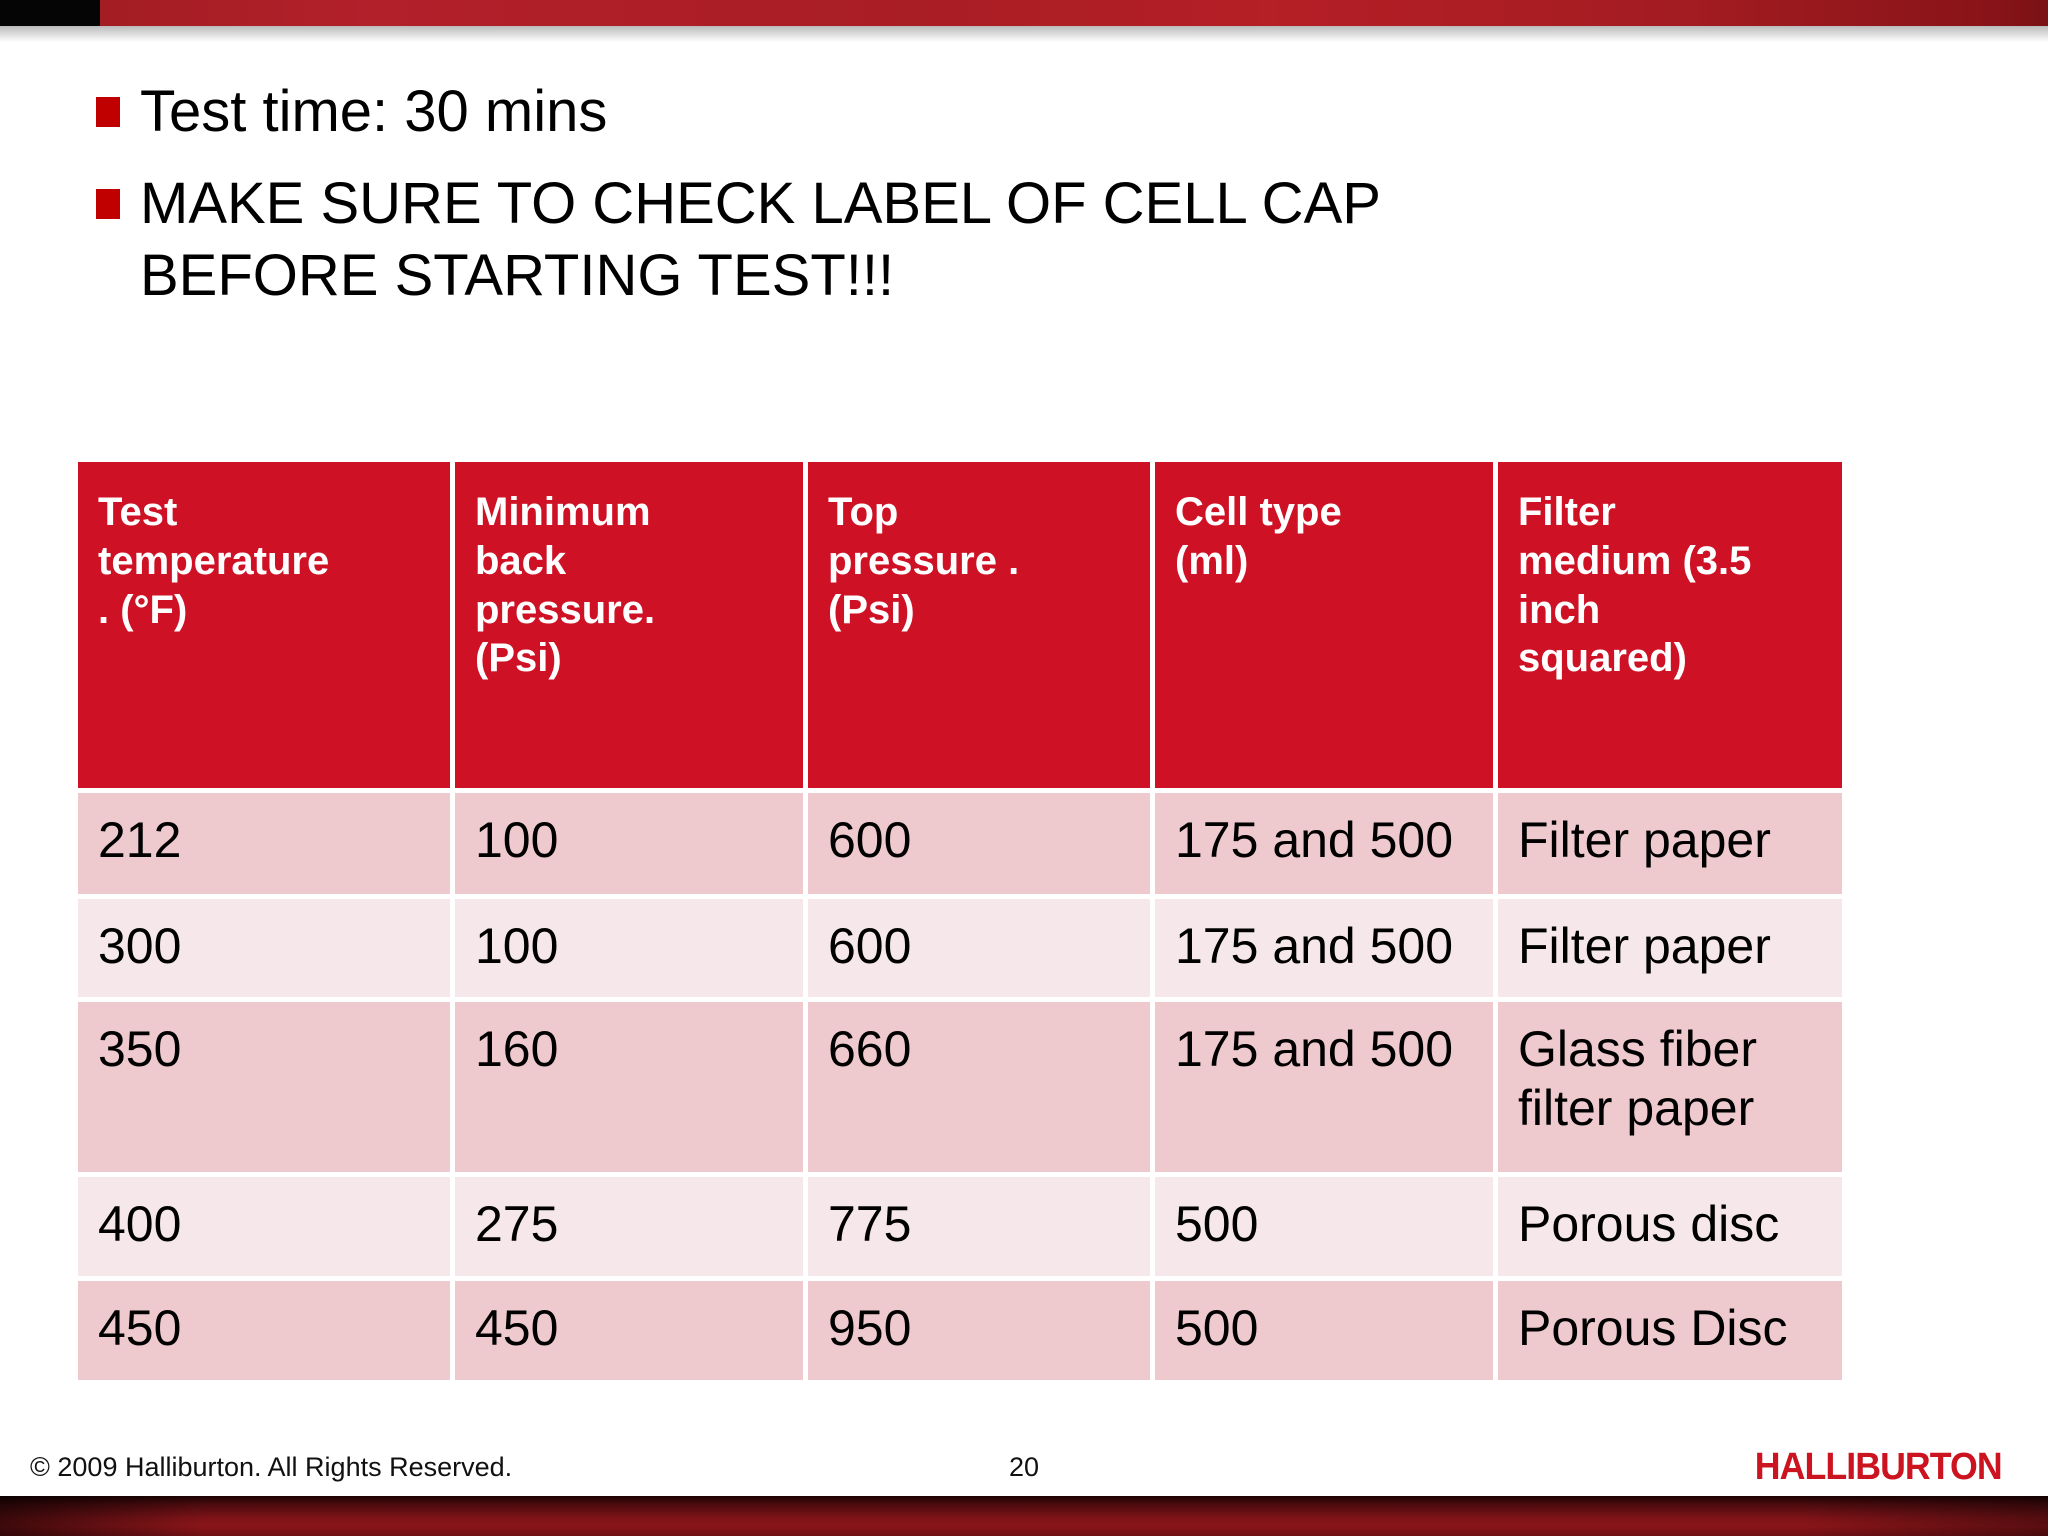 Image resolution: width=2048 pixels, height=1536 pixels. What do you see at coordinates (979, 1226) in the screenshot?
I see `table-cell: 775` at bounding box center [979, 1226].